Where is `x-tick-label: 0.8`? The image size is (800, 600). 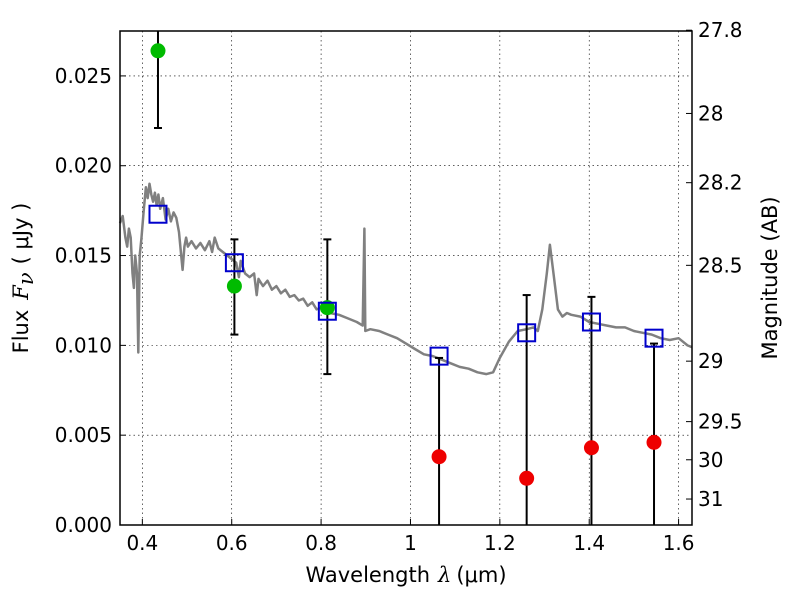 x-tick-label: 0.8 is located at coordinates (321, 543).